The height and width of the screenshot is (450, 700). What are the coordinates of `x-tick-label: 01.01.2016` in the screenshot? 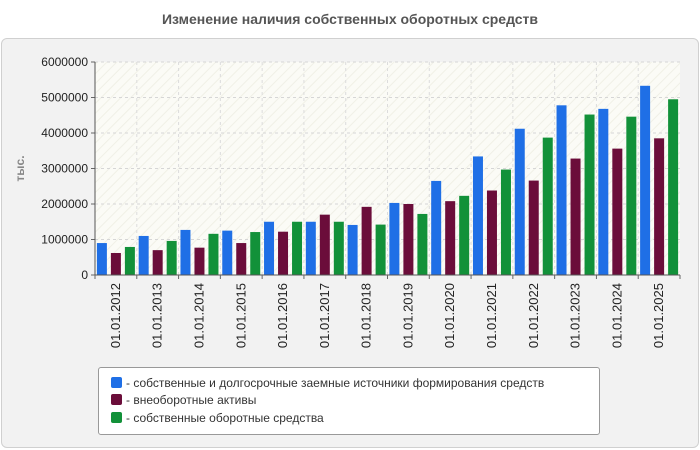 It's located at (282, 315).